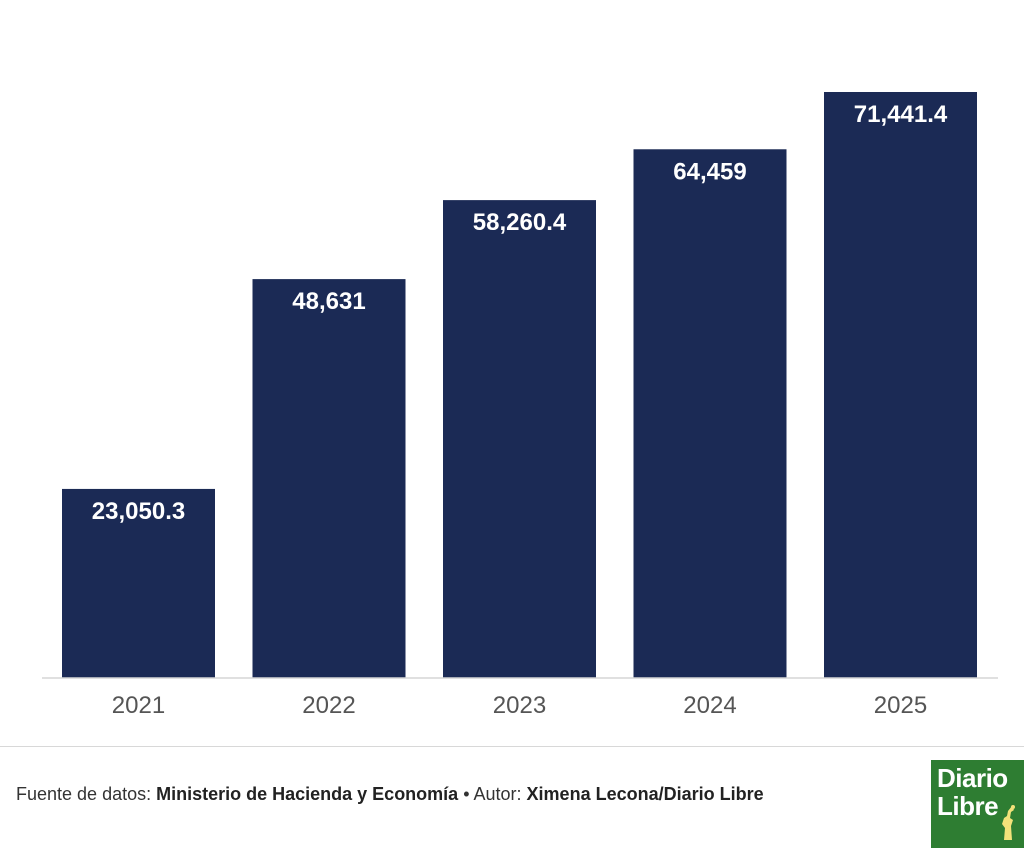 The height and width of the screenshot is (863, 1024). I want to click on bar-value-label-2021: 23,050.3, so click(138, 511).